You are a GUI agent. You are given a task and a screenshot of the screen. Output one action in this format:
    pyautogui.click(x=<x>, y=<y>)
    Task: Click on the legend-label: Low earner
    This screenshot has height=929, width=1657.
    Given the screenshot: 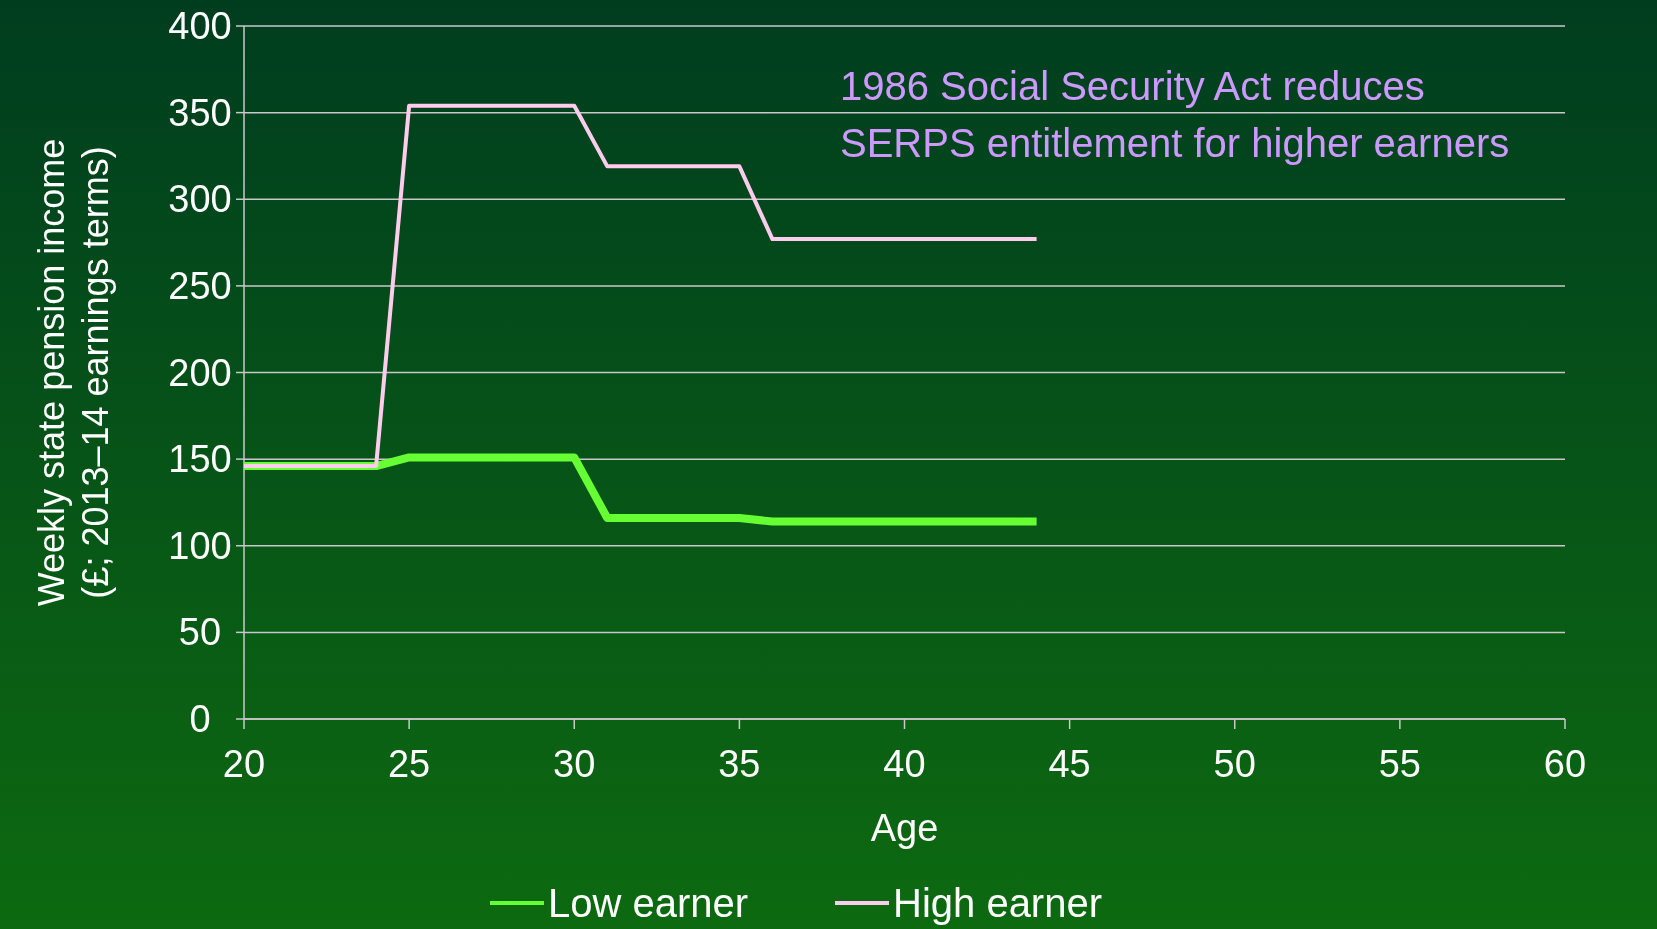 What is the action you would take?
    pyautogui.click(x=648, y=903)
    